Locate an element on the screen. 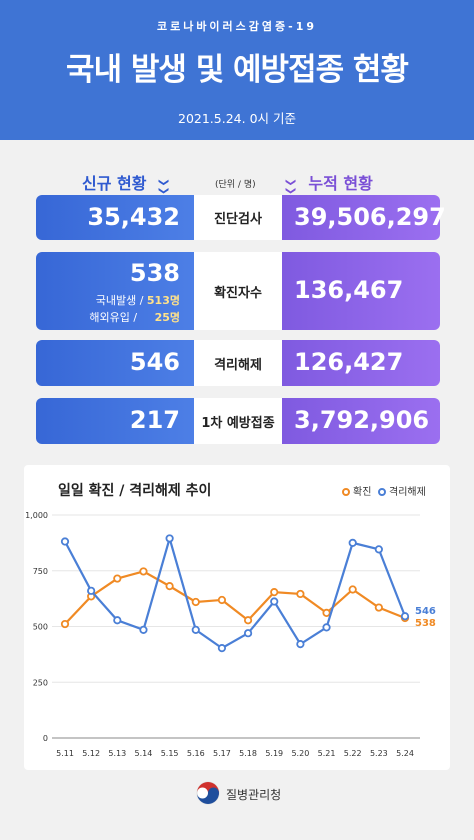  cumulative-status-heading: ❯❯ 누적 현황 is located at coordinates (327, 182).